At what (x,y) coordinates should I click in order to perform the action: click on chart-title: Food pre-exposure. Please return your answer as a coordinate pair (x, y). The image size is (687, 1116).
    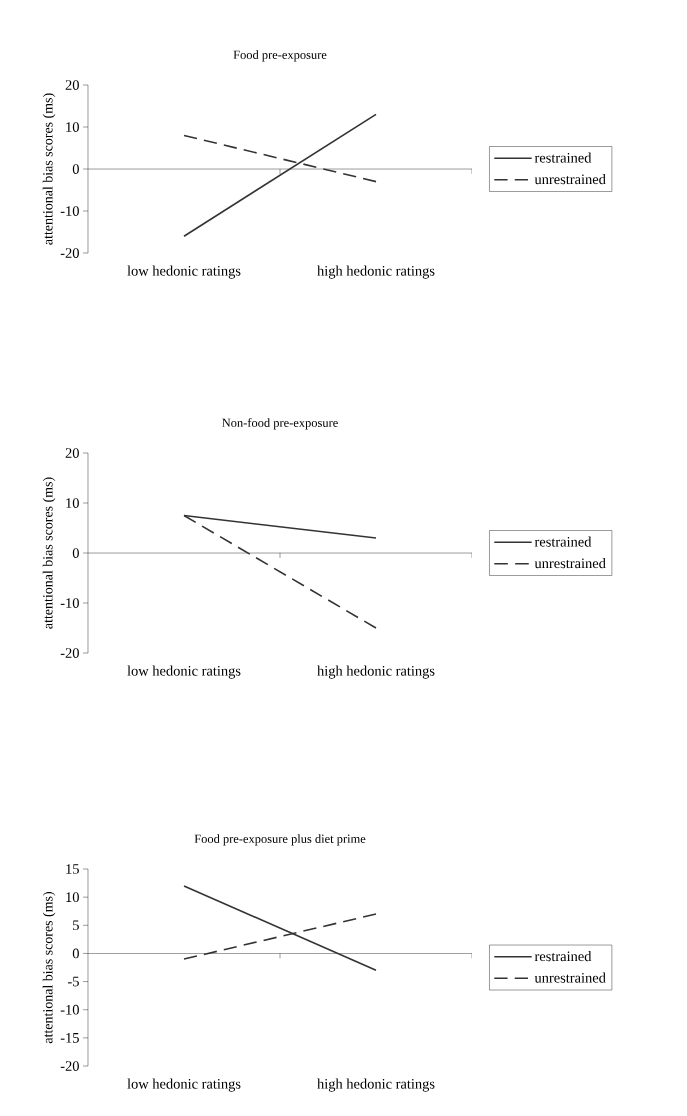
    Looking at the image, I should click on (280, 56).